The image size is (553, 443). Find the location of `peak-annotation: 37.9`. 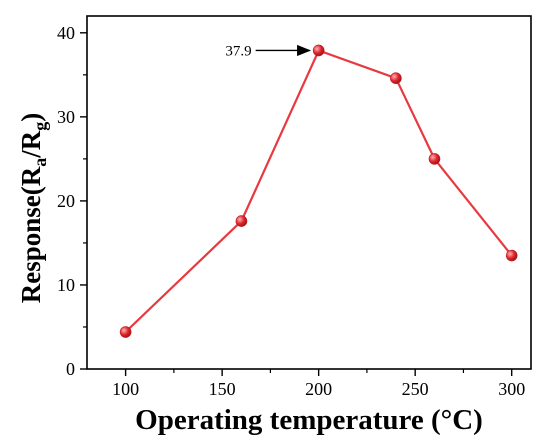

peak-annotation: 37.9 is located at coordinates (268, 51).